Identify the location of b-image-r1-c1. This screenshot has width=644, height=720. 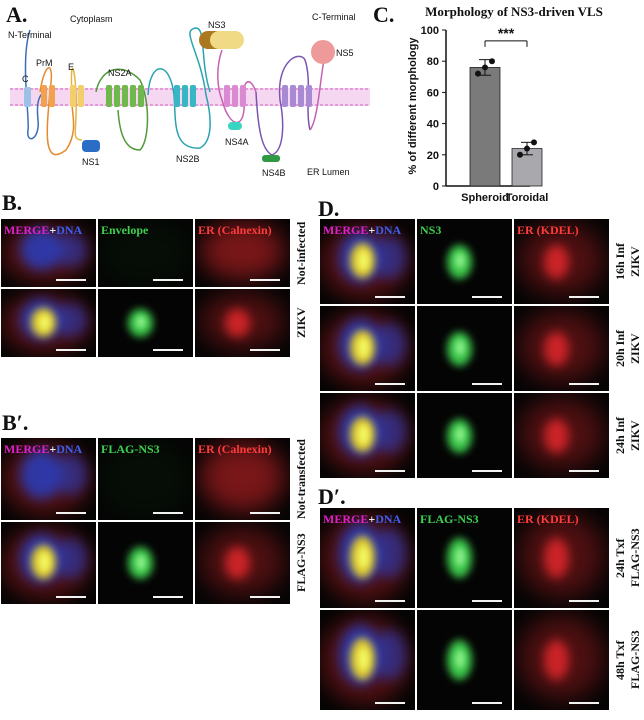
(145, 323).